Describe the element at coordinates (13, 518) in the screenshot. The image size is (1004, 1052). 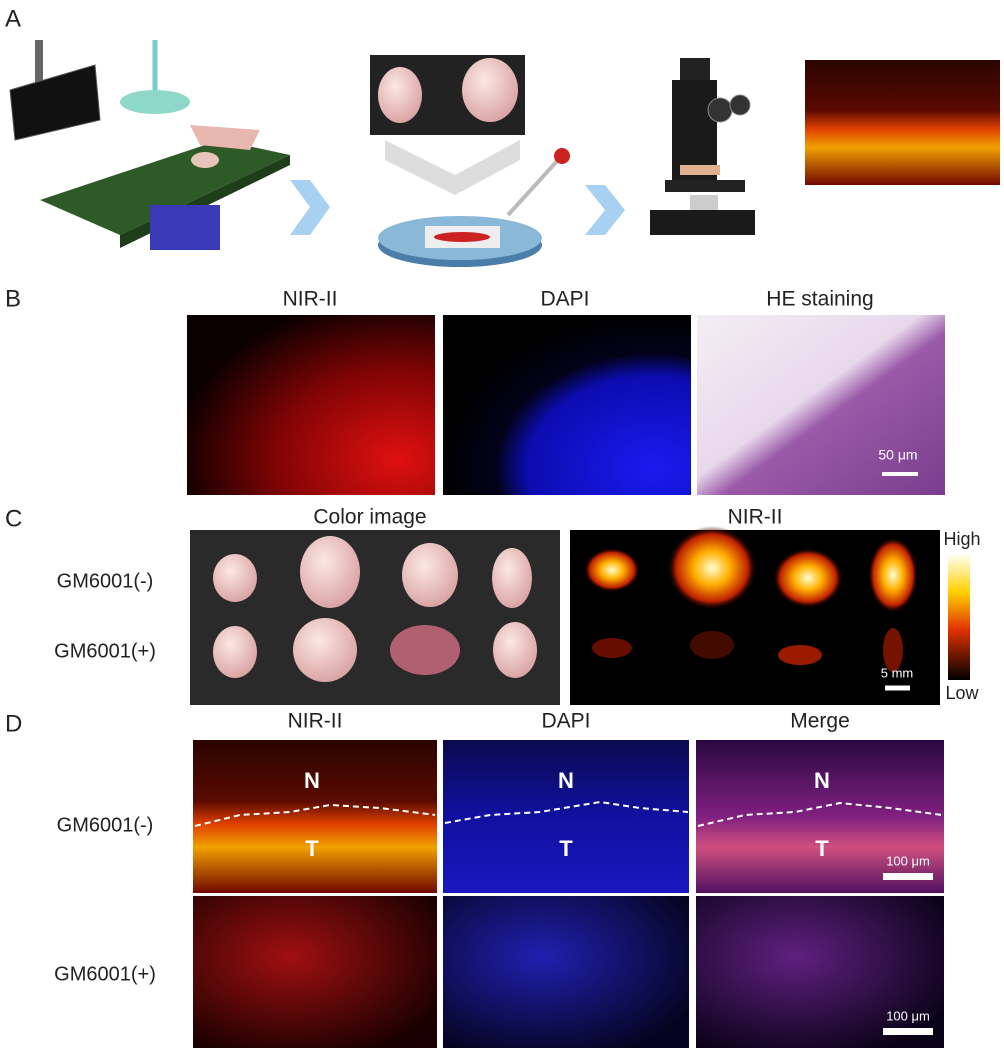
I see `panel-label: C` at that location.